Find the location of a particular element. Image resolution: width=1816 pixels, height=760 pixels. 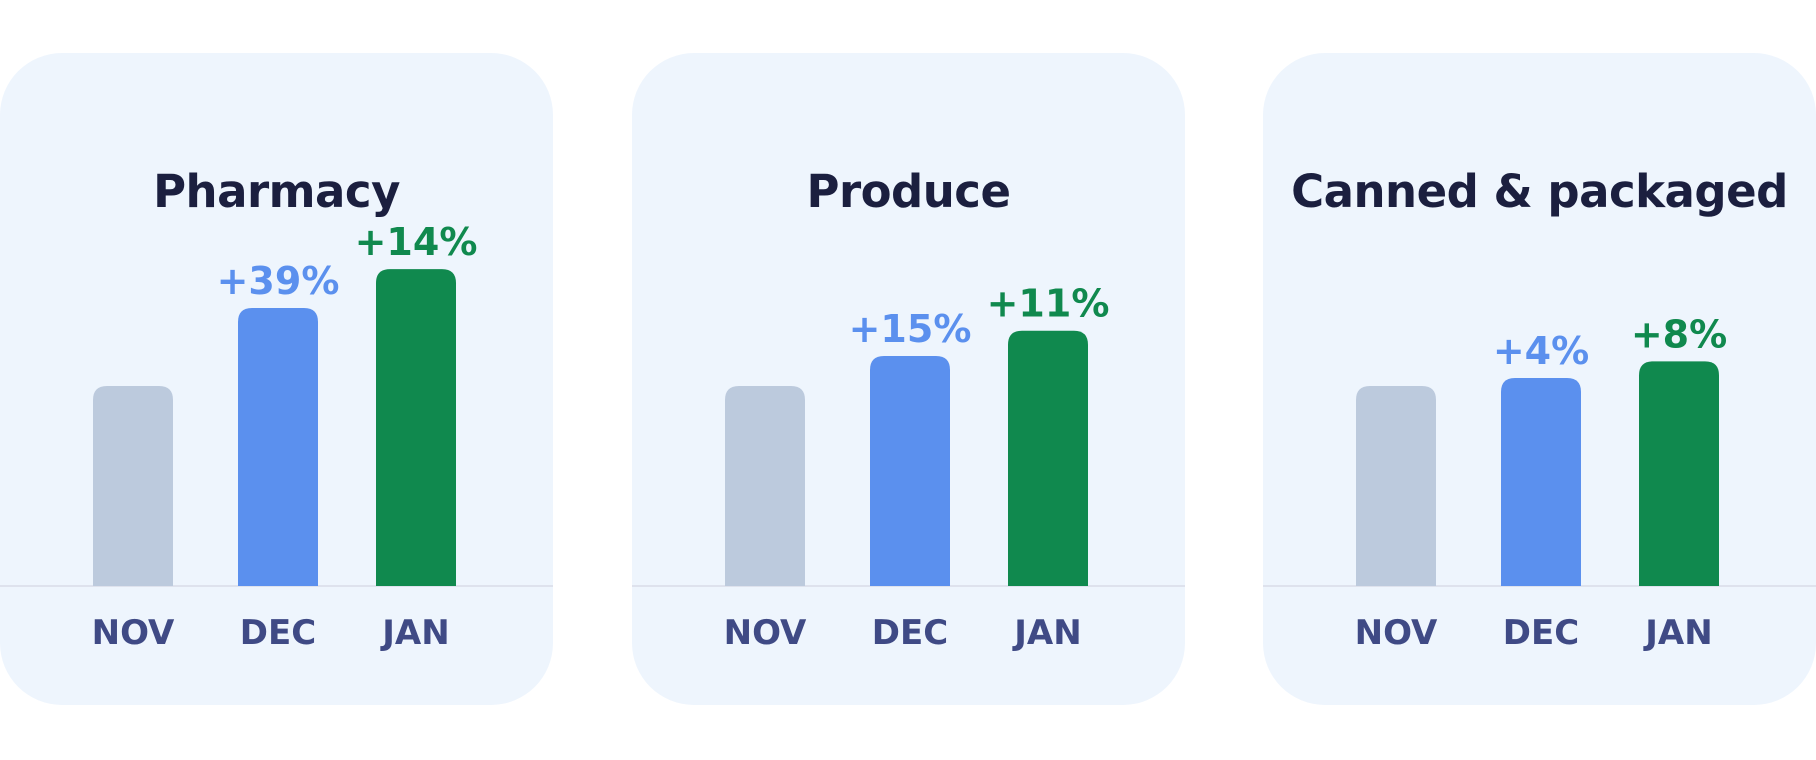

chart-title: Canned & packaged is located at coordinates (1539, 191).